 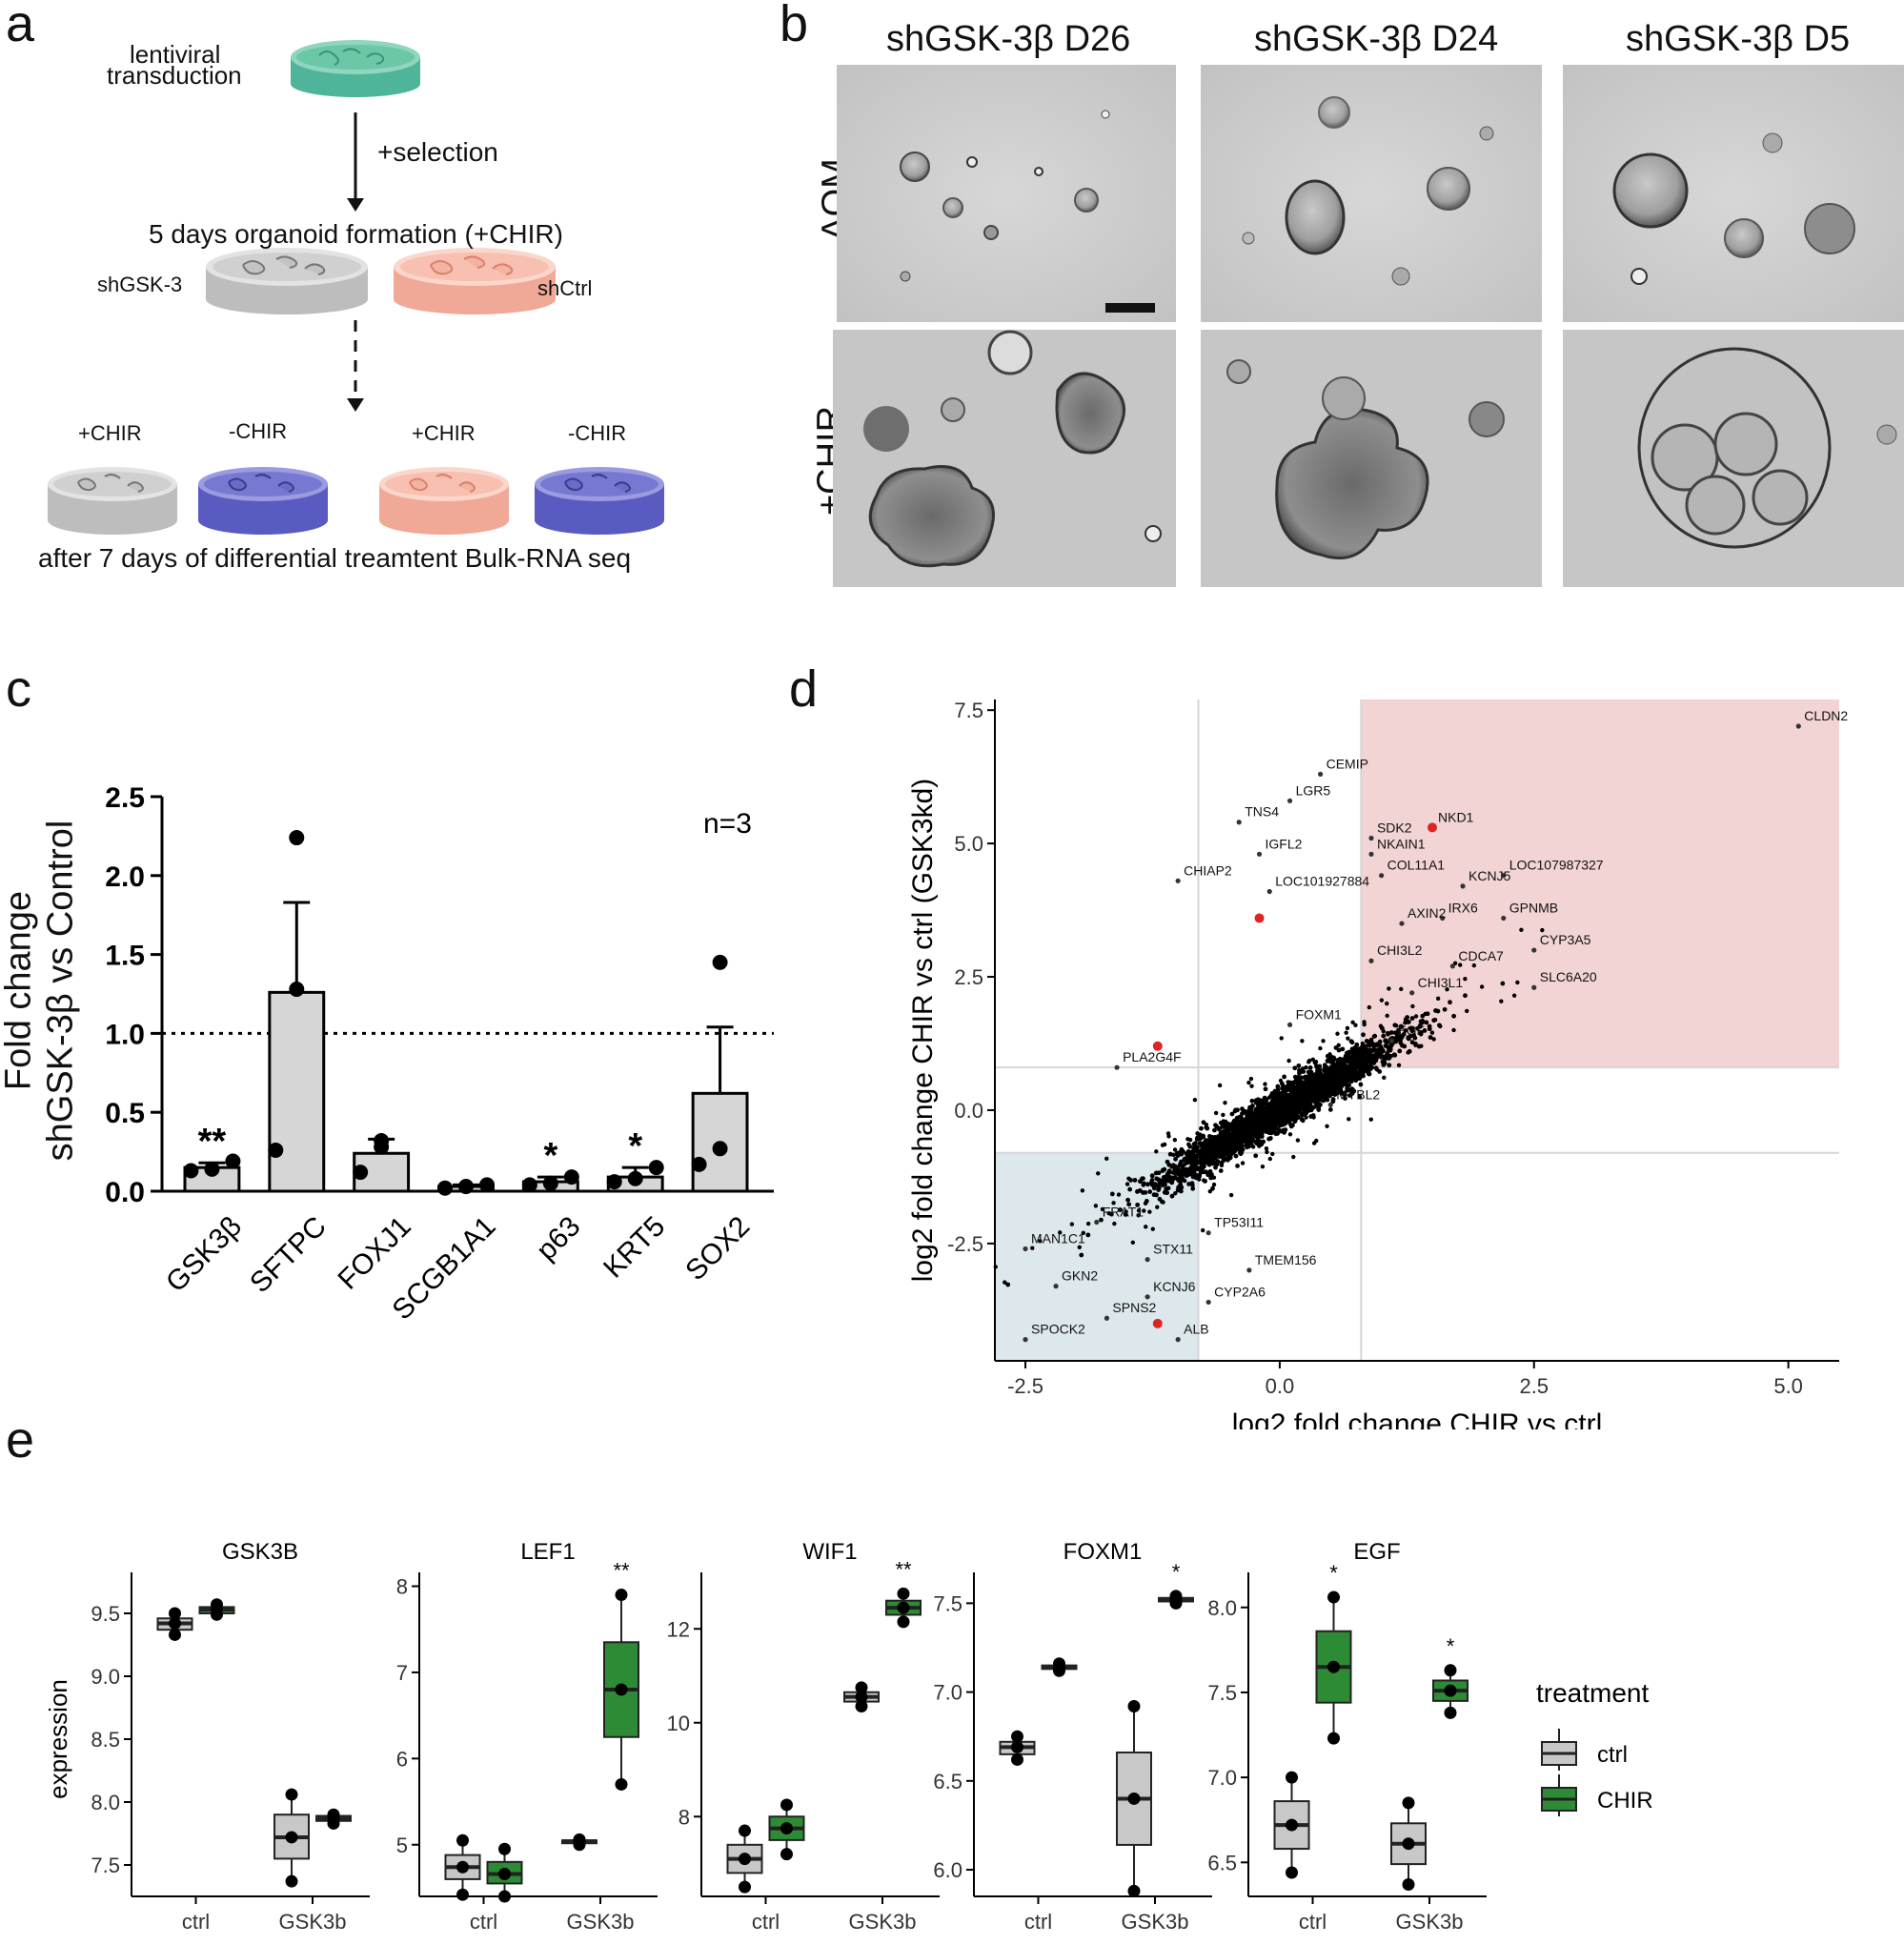 What do you see at coordinates (1259, 854) in the screenshot?
I see `gene-point-IGFL2` at bounding box center [1259, 854].